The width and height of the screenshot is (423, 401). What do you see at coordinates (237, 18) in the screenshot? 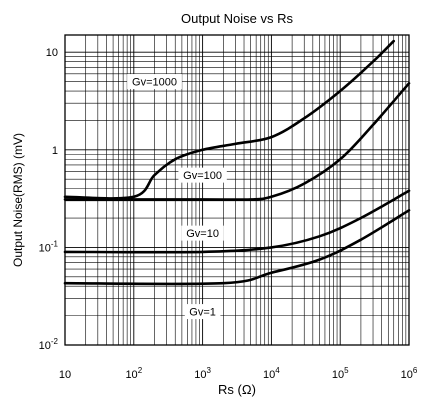
I see `chart-title: Output Noise vs Rs` at bounding box center [237, 18].